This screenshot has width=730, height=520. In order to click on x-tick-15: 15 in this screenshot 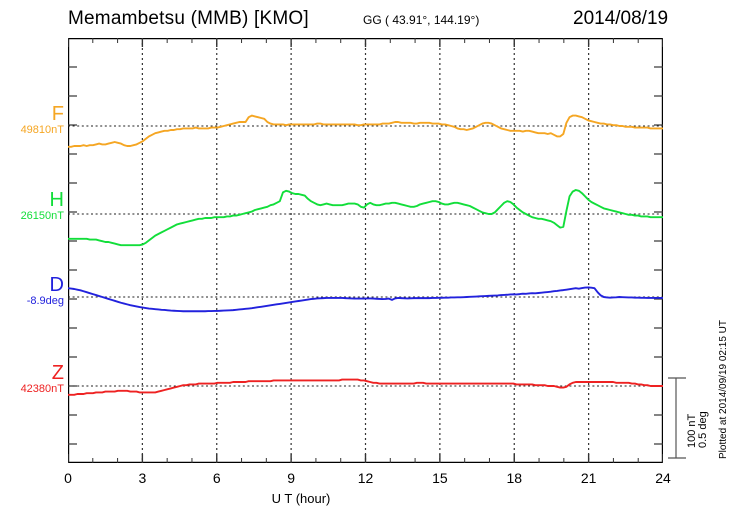, I will do `click(440, 478)`.